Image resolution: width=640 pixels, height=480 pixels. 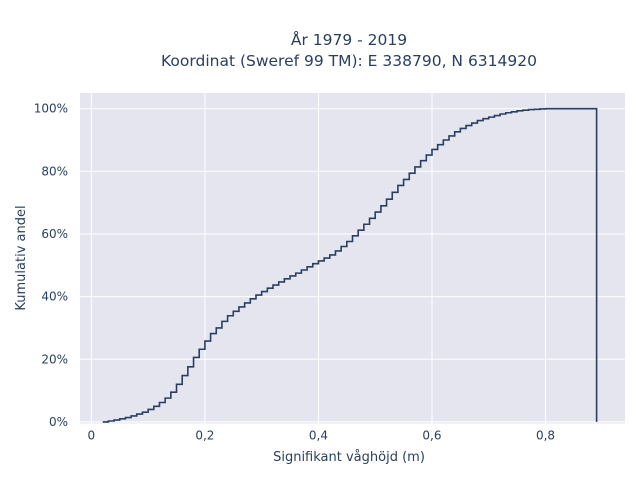 I want to click on x-tick-label: 0,4, so click(x=318, y=436).